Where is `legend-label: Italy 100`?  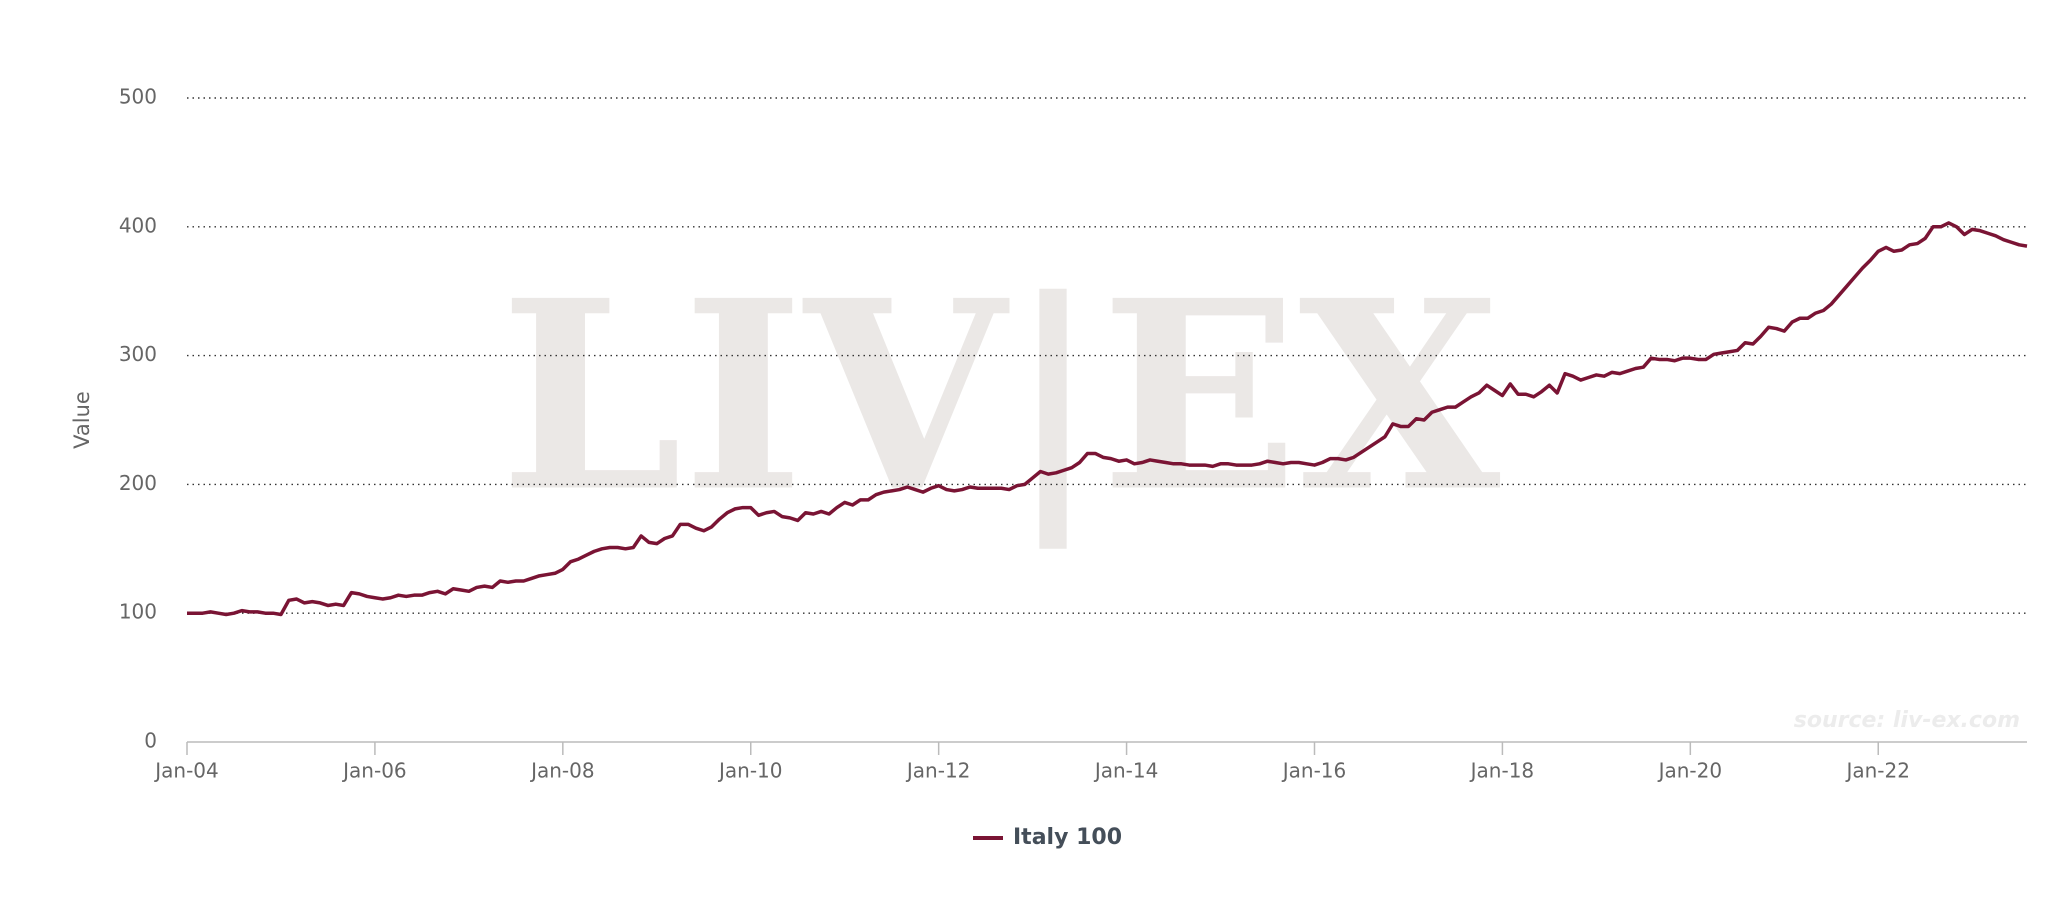 legend-label: Italy 100 is located at coordinates (1067, 837).